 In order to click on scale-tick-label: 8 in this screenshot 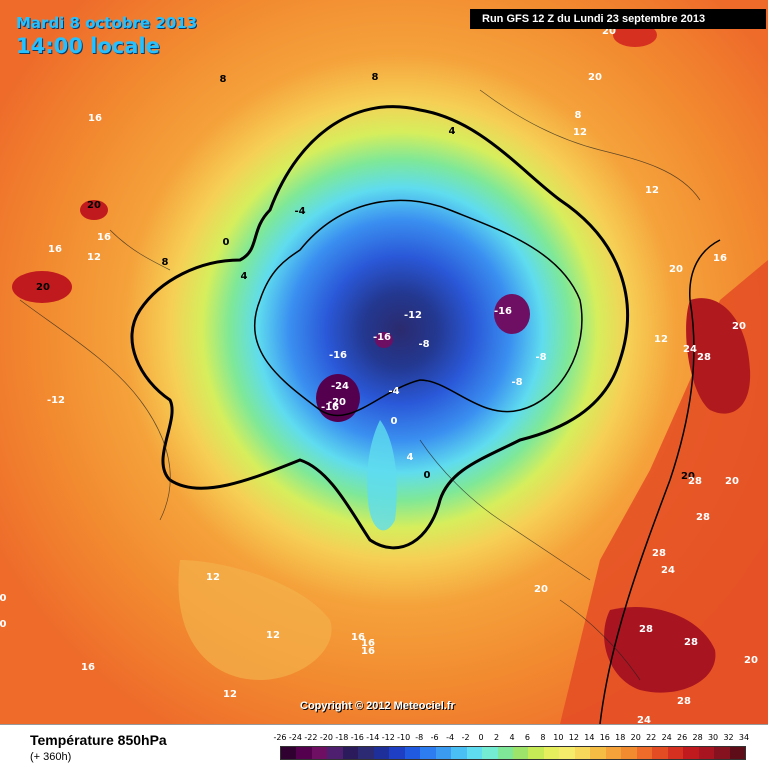, I will do `click(543, 737)`.